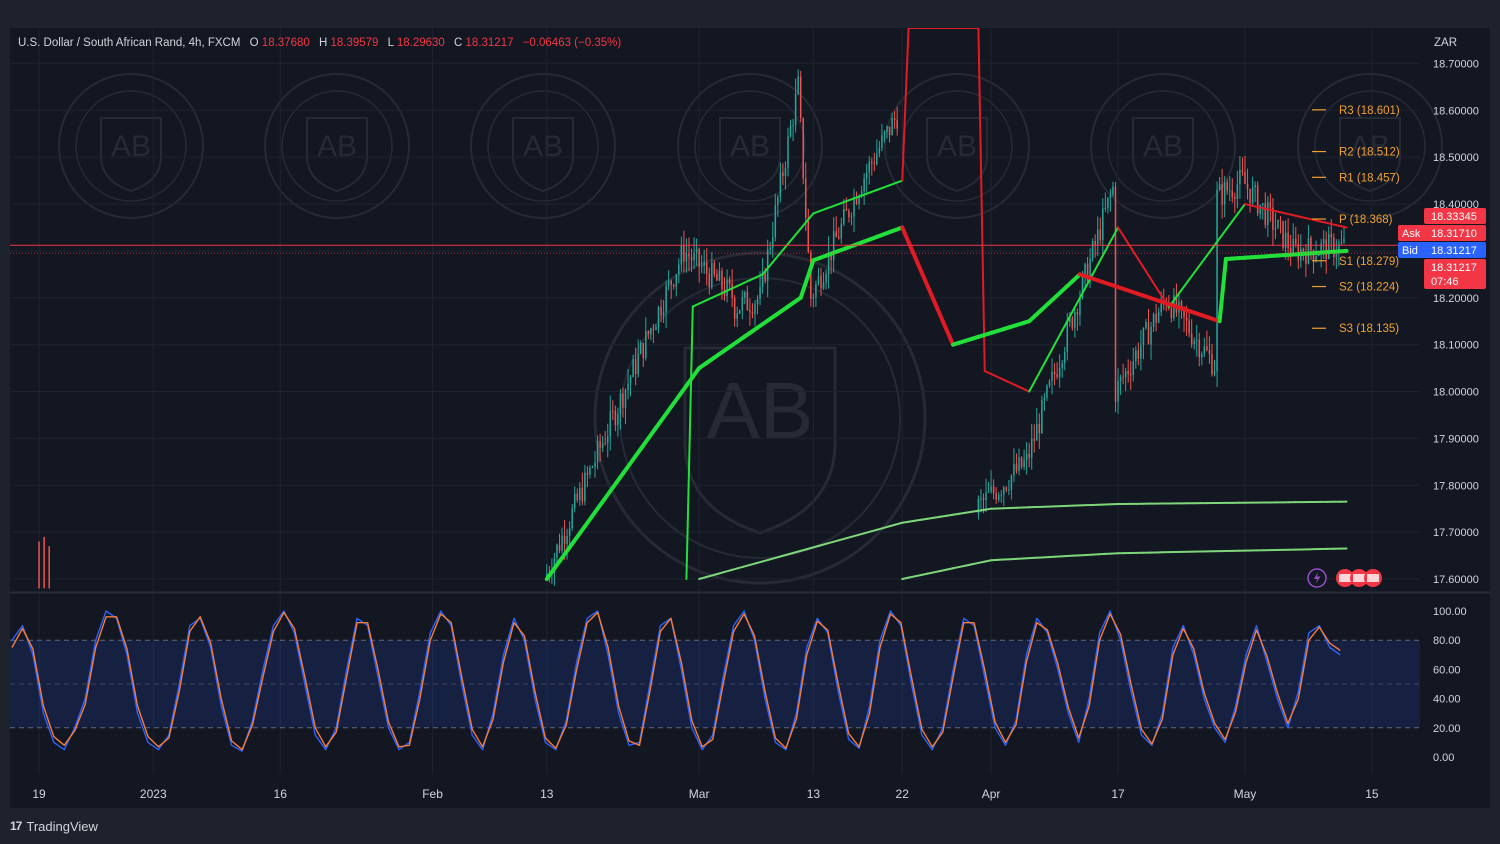 This screenshot has height=844, width=1500. What do you see at coordinates (1456, 439) in the screenshot?
I see `price-tick-label: 17.90000` at bounding box center [1456, 439].